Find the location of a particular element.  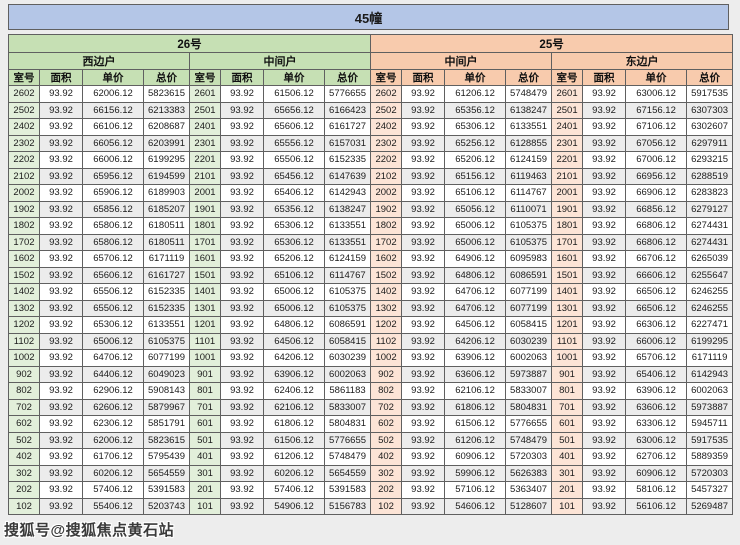

value-cell: 66906.12 is located at coordinates (656, 193).